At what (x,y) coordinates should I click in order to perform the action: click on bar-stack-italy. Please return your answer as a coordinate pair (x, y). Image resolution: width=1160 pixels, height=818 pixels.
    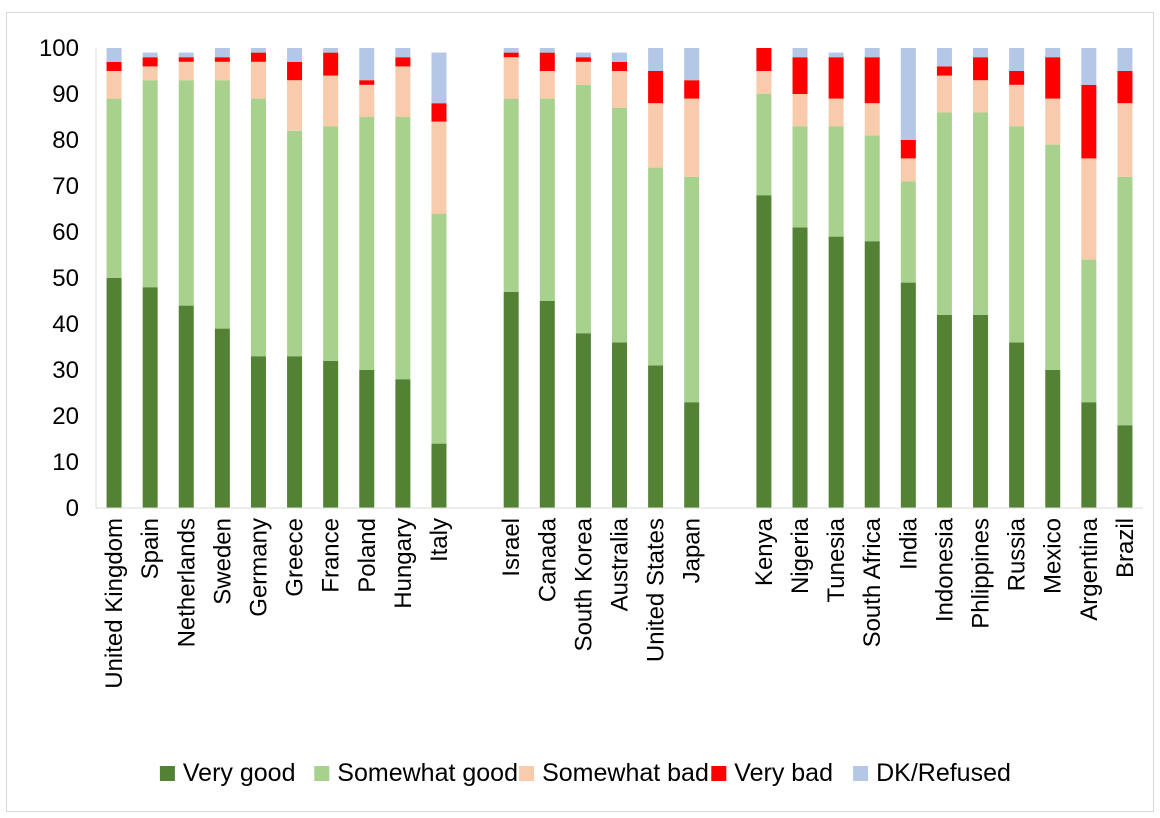
    Looking at the image, I should click on (439, 280).